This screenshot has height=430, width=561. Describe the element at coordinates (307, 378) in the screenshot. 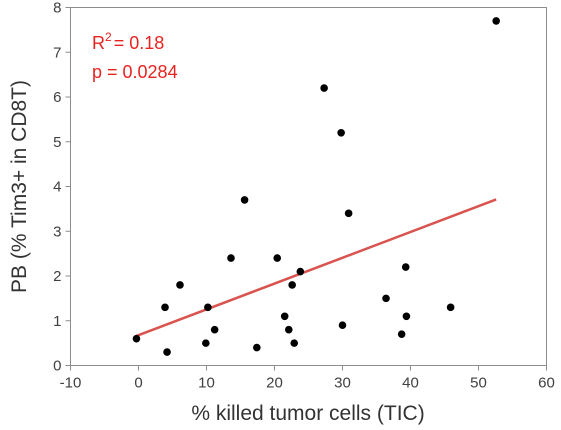

I see `x-axis: -10 0 10 20 30 40 50 60` at that location.